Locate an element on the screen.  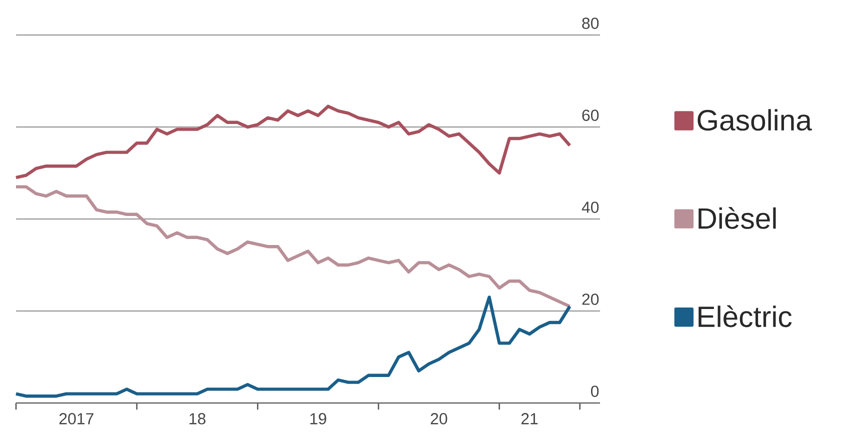
x-tick-label: 18 is located at coordinates (198, 418).